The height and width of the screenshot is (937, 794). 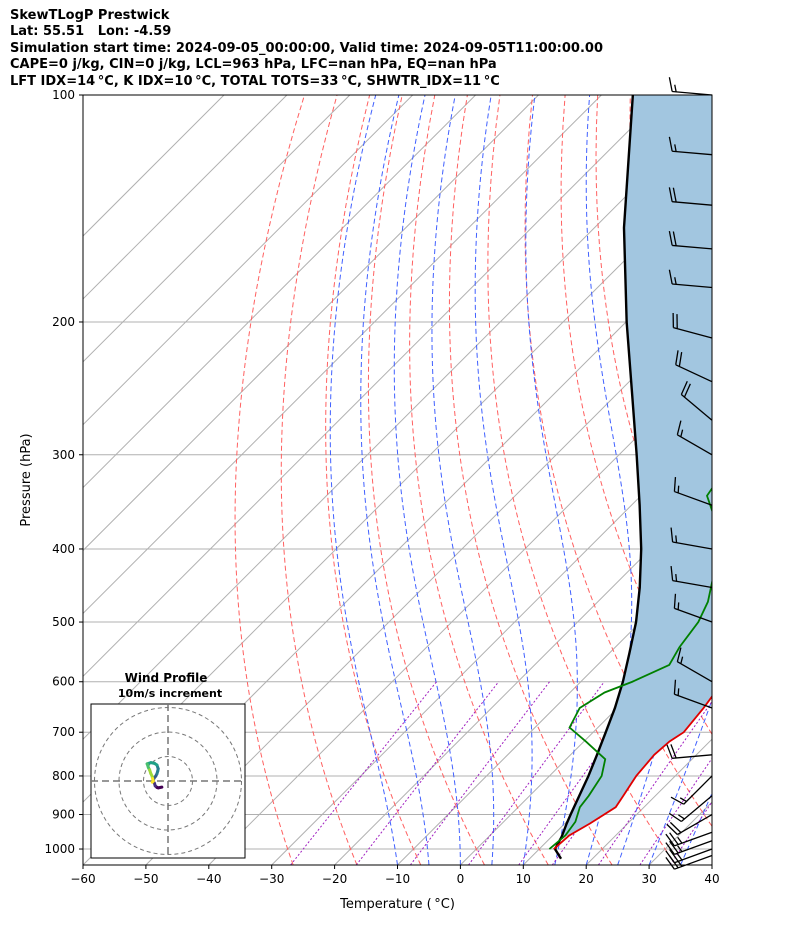 What do you see at coordinates (397, 879) in the screenshot?
I see `x-tick-label: −10` at bounding box center [397, 879].